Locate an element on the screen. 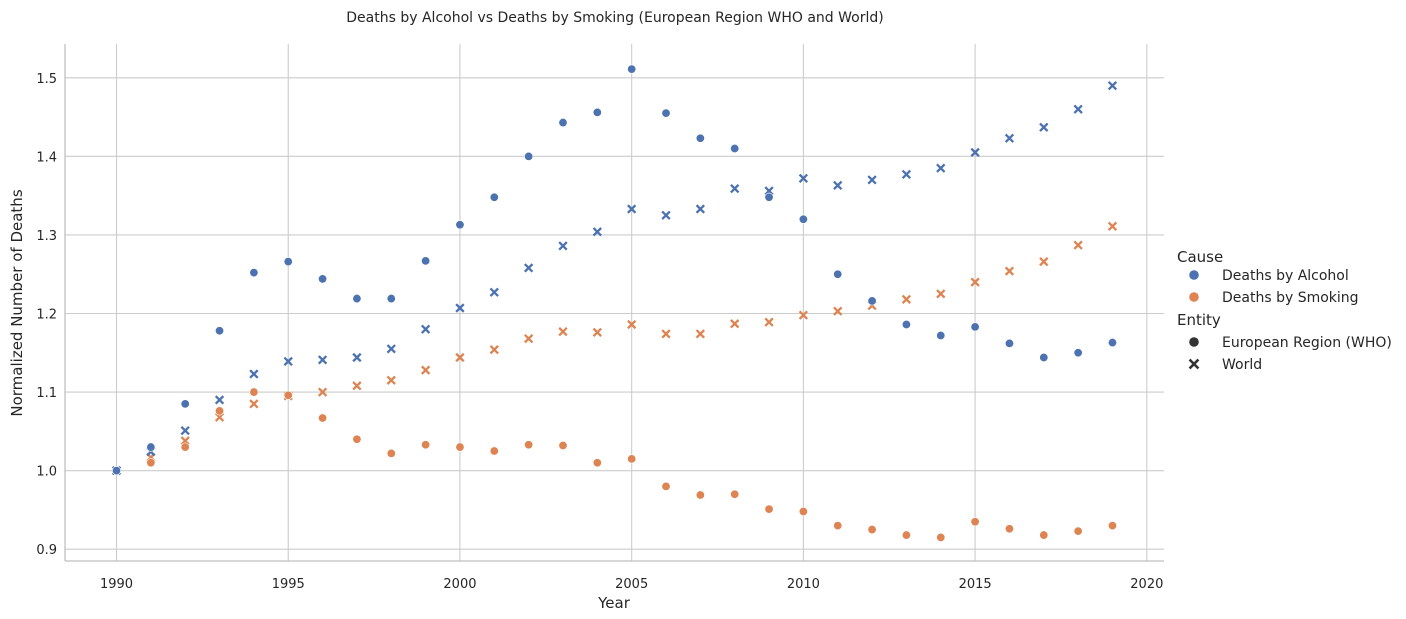 The image size is (1406, 619). y-tick-label: 1.2 is located at coordinates (46, 315).